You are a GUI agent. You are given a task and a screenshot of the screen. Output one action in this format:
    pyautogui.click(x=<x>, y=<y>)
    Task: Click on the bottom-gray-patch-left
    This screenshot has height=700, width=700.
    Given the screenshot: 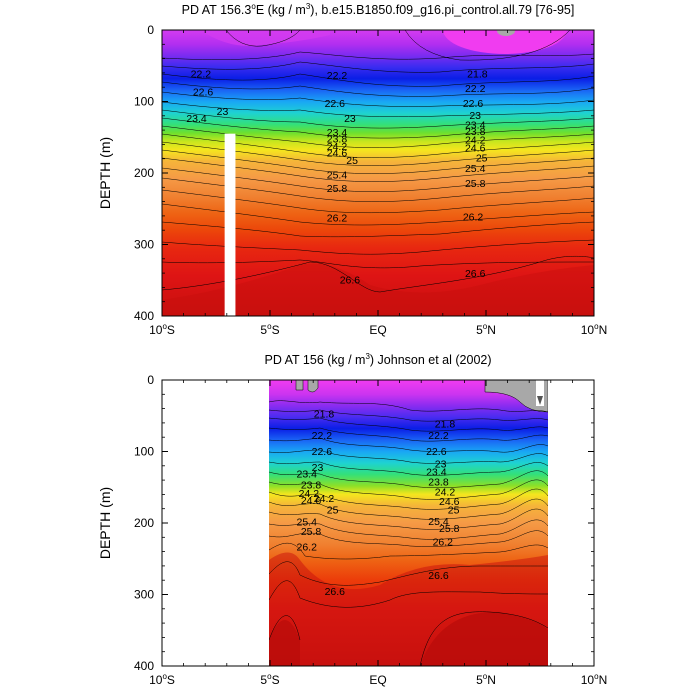 What is the action you would take?
    pyautogui.click(x=307, y=386)
    